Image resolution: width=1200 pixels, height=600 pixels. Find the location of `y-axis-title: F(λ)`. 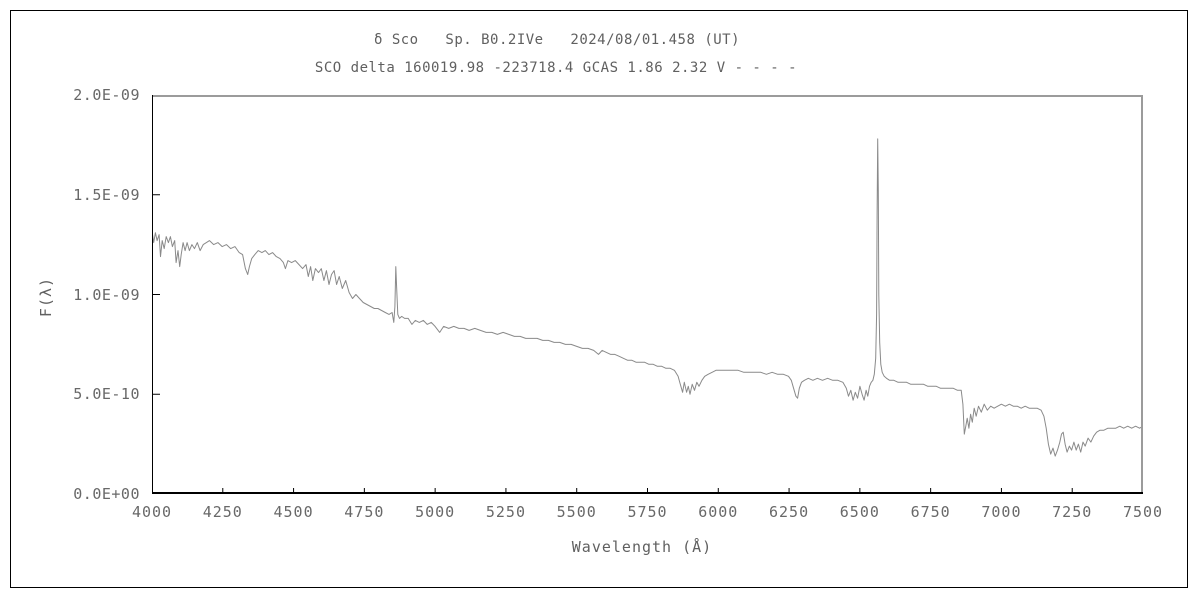

y-axis-title: F(λ) is located at coordinates (46, 297).